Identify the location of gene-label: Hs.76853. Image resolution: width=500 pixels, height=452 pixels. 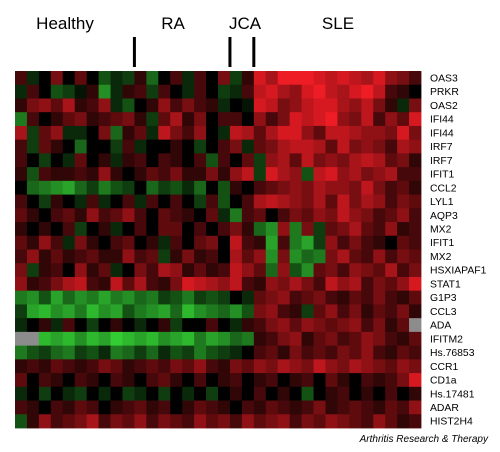
(452, 353).